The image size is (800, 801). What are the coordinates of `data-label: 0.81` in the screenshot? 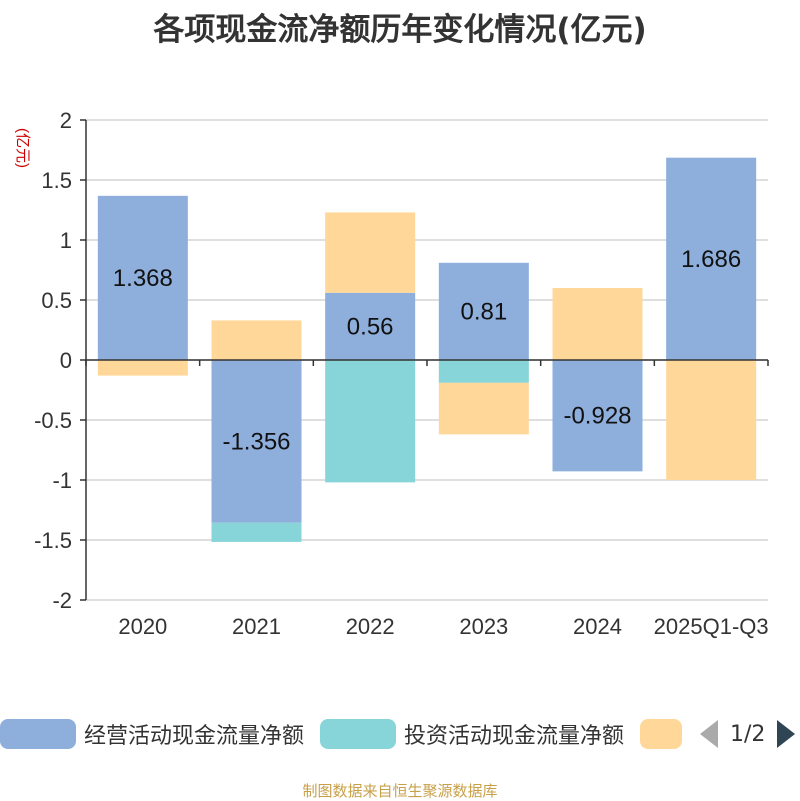 It's located at (483, 311).